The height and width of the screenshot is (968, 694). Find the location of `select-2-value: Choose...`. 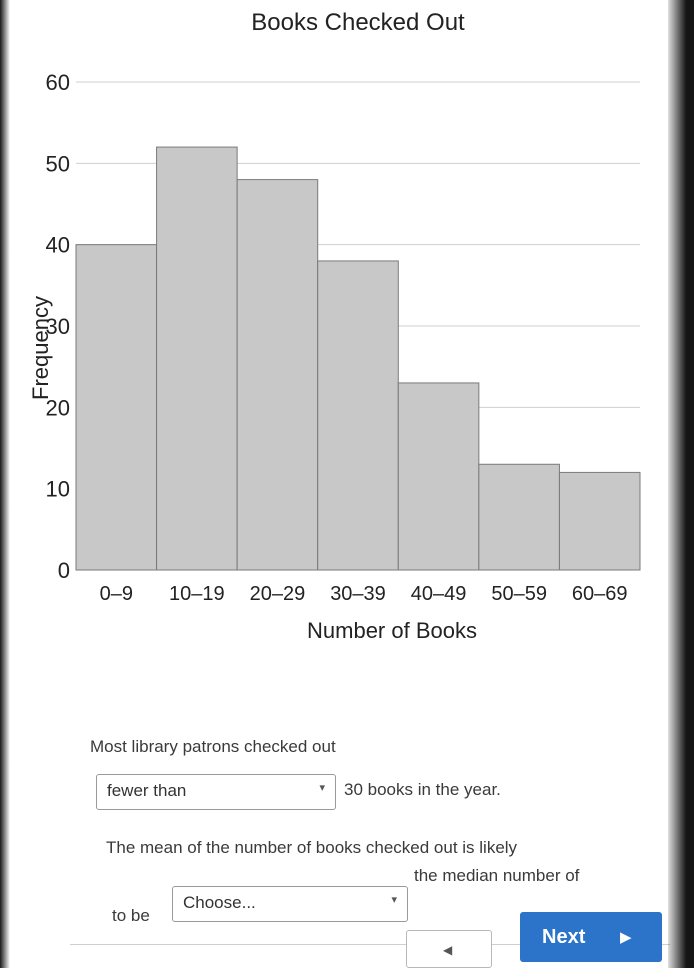

select-2-value: Choose... is located at coordinates (219, 902).